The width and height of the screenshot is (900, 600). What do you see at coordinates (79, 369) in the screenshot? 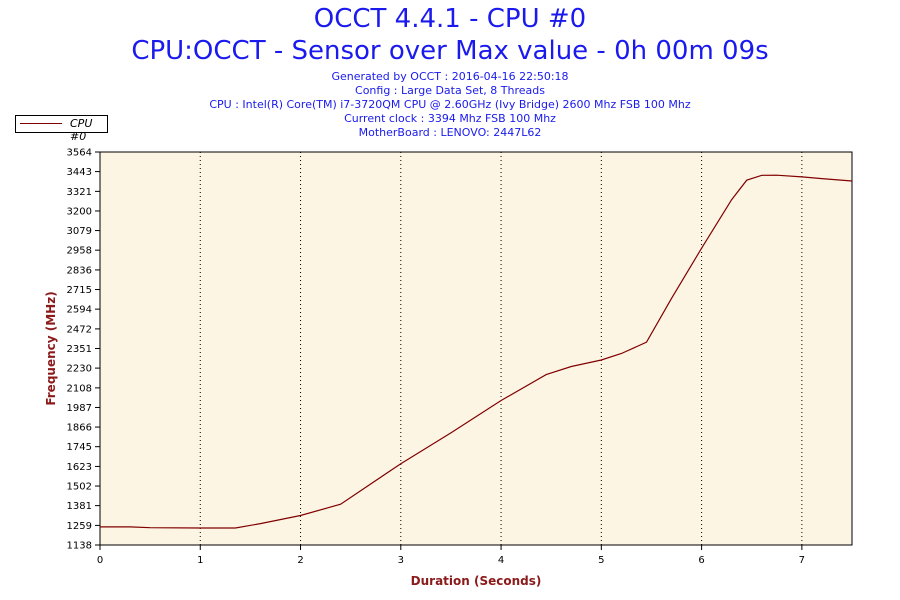
I see `y-tick-label: 2230` at bounding box center [79, 369].